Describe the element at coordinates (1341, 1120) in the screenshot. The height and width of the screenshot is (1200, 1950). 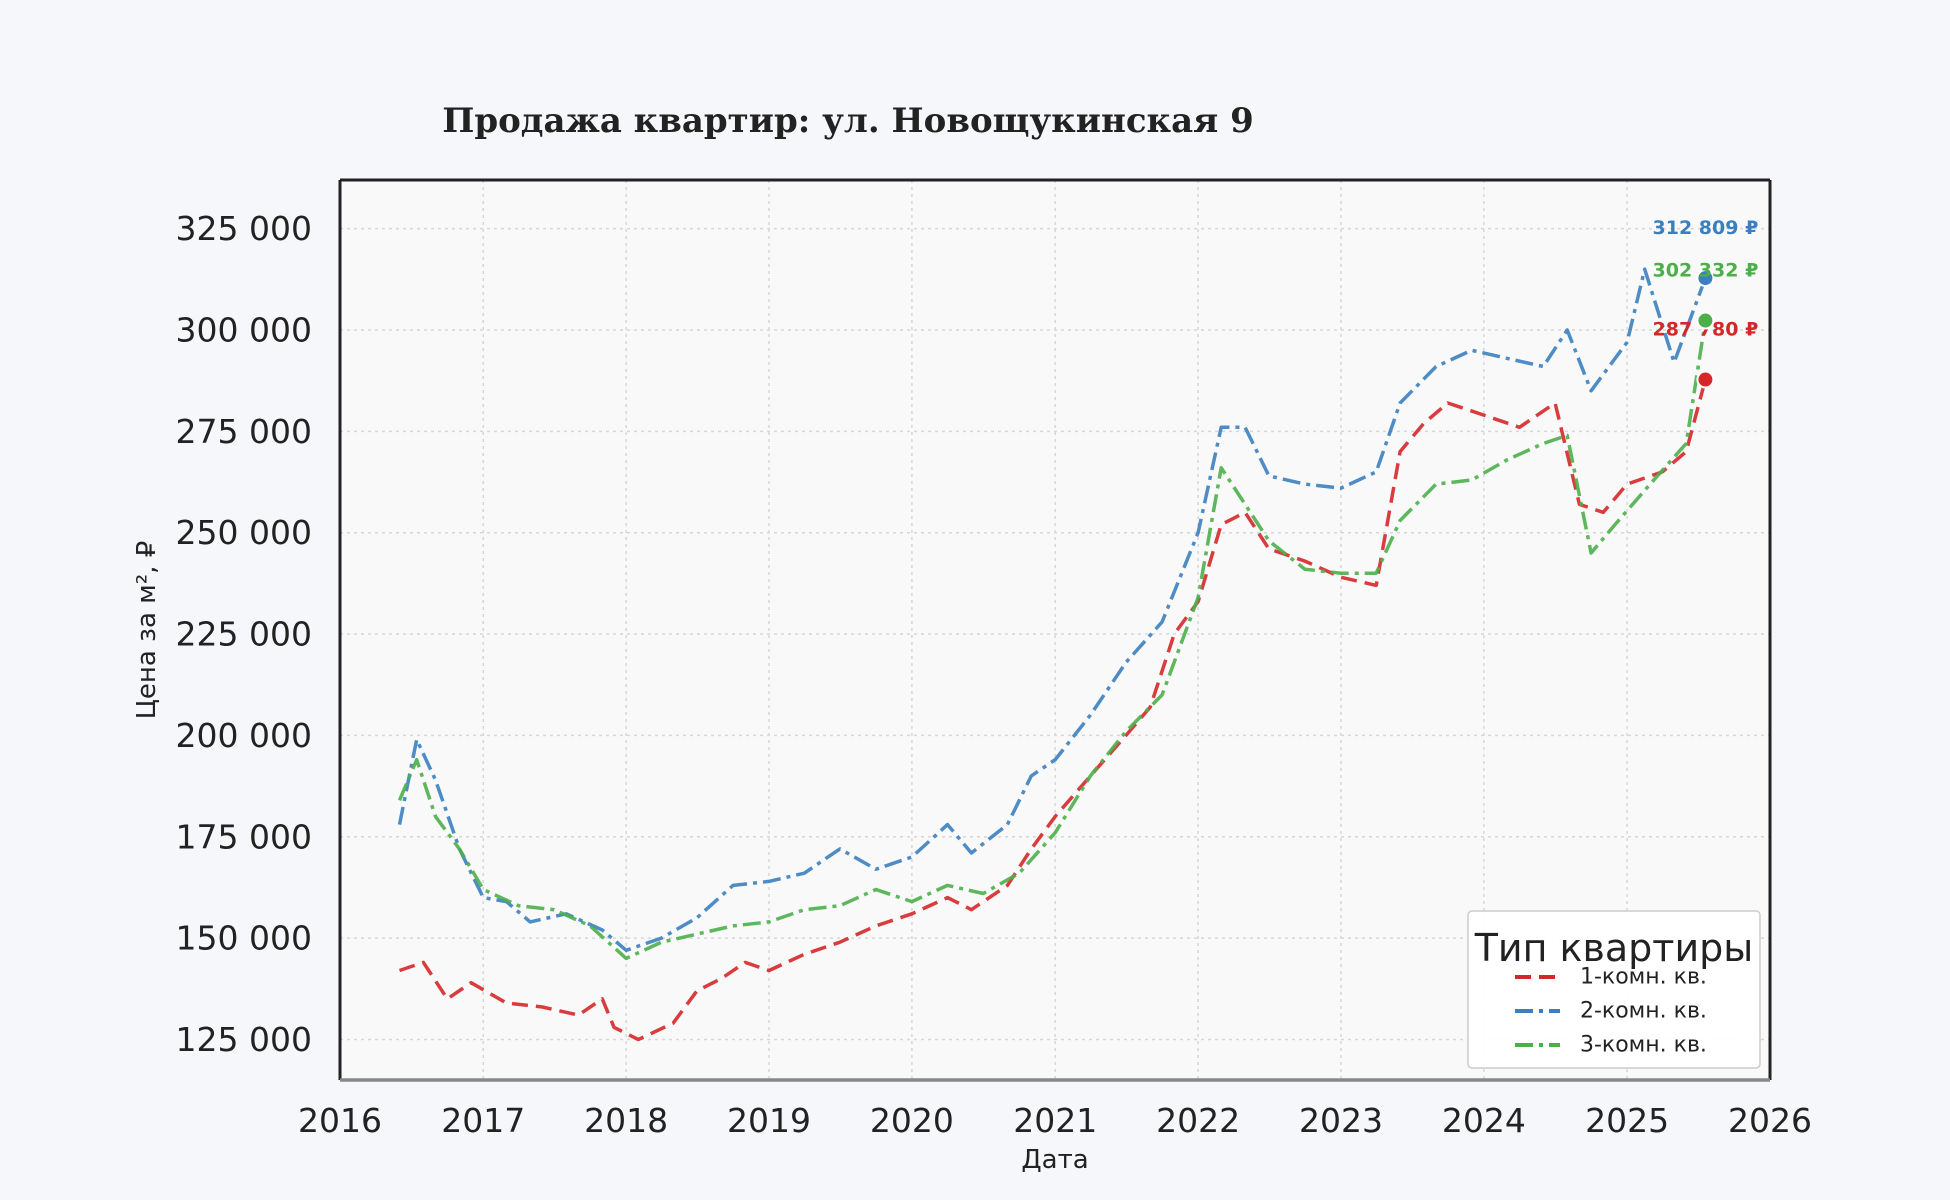
I see `x-tick-label: 2023` at that location.